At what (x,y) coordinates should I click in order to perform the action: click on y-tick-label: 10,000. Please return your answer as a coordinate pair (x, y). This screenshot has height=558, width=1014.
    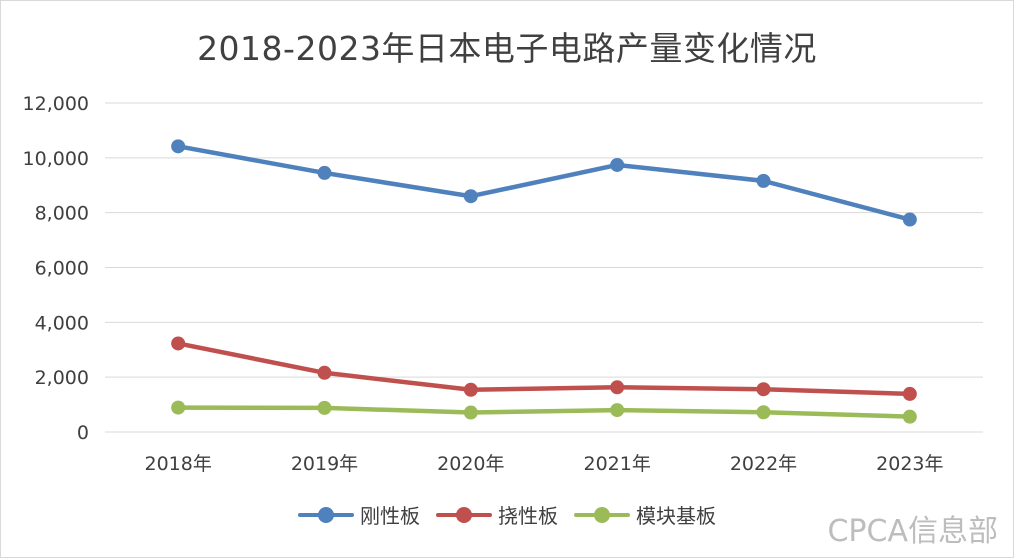
    Looking at the image, I should click on (56, 159).